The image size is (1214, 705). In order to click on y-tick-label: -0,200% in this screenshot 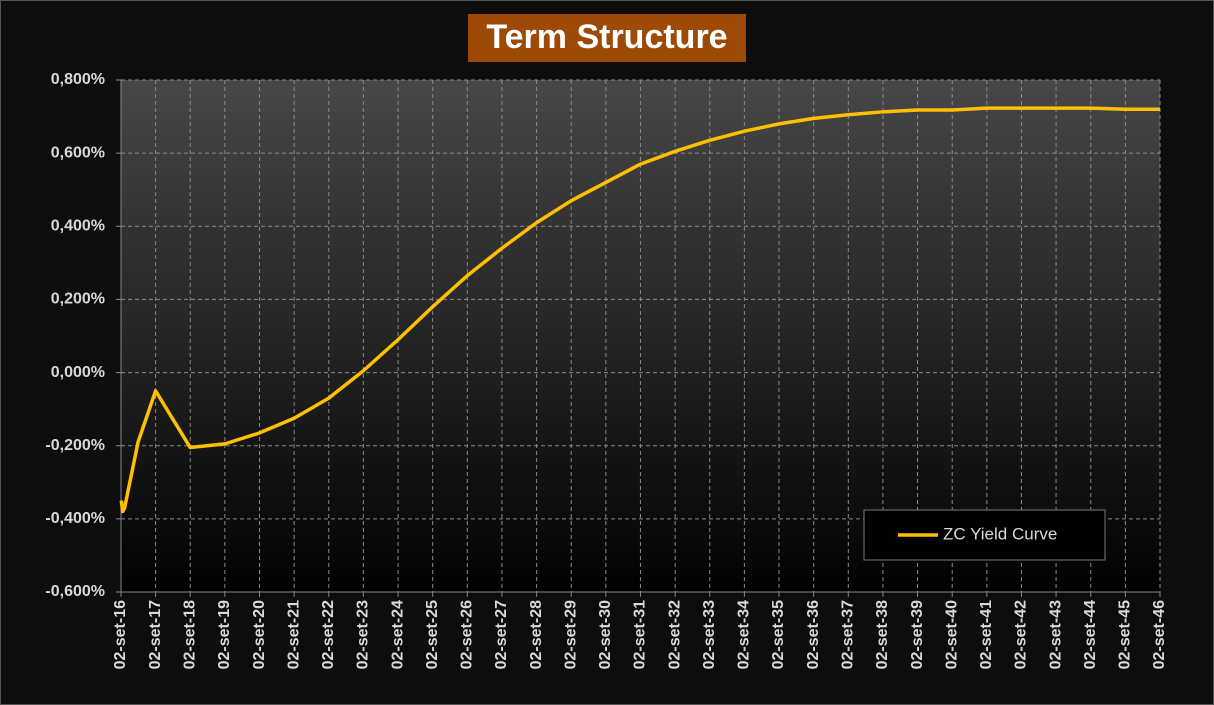, I will do `click(75, 445)`.